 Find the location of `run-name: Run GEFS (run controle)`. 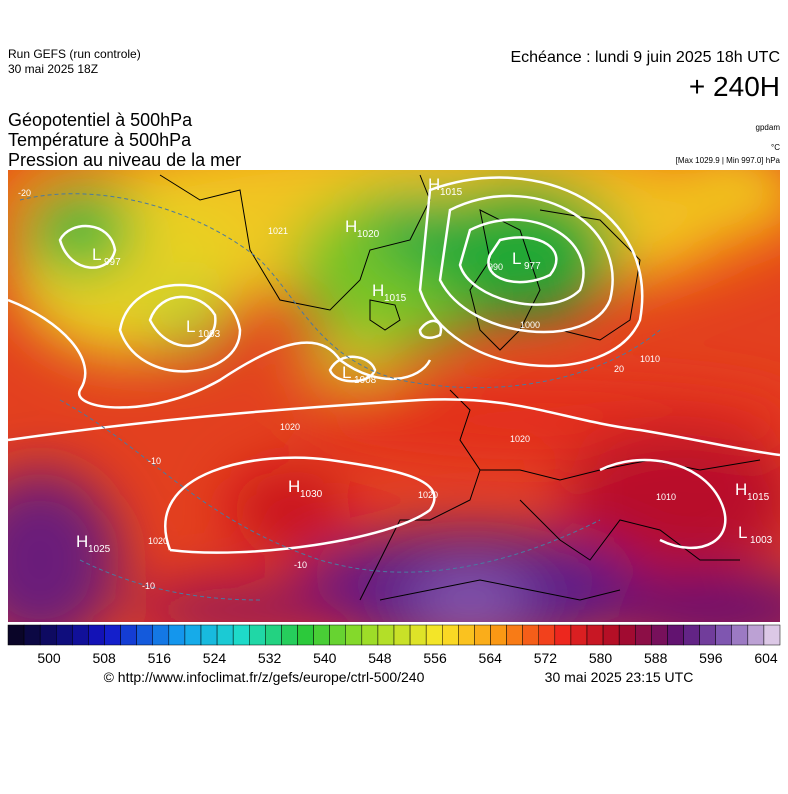

run-name: Run GEFS (run controle) is located at coordinates (74, 54).